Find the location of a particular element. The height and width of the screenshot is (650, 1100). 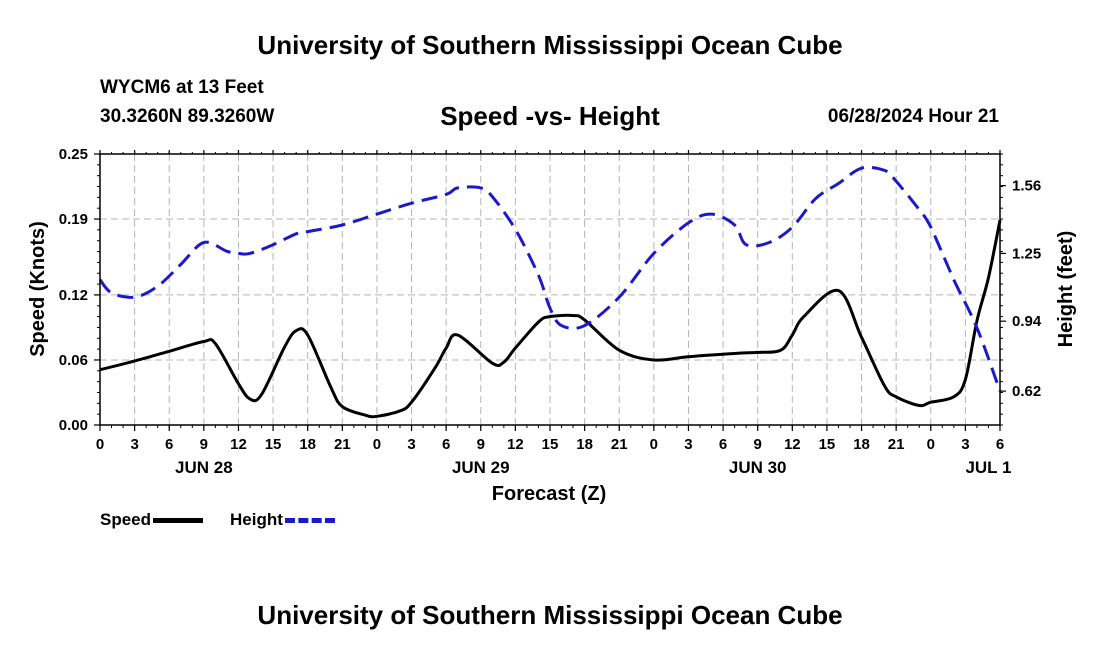

legend-height-swatch is located at coordinates (309, 520).